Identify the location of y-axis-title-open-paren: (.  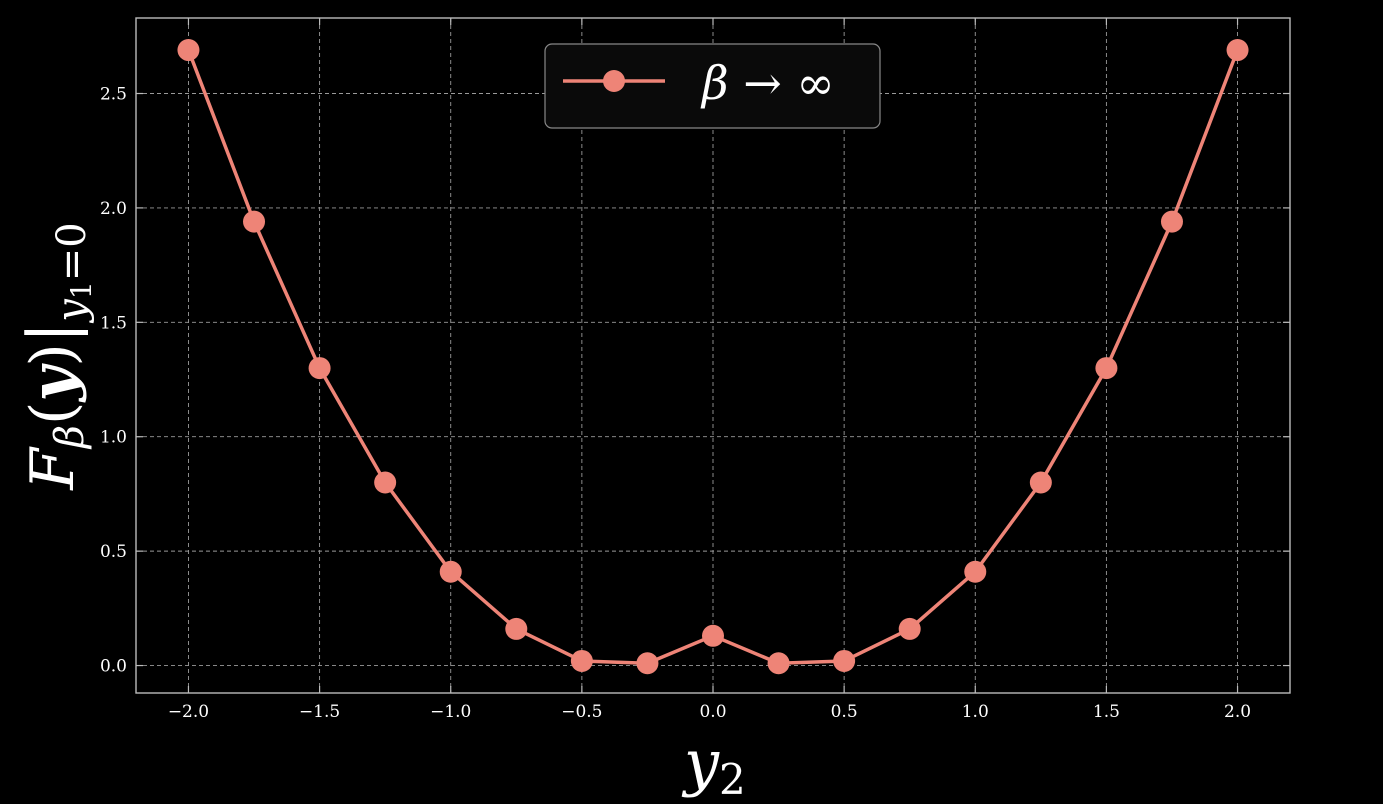
(53, 413).